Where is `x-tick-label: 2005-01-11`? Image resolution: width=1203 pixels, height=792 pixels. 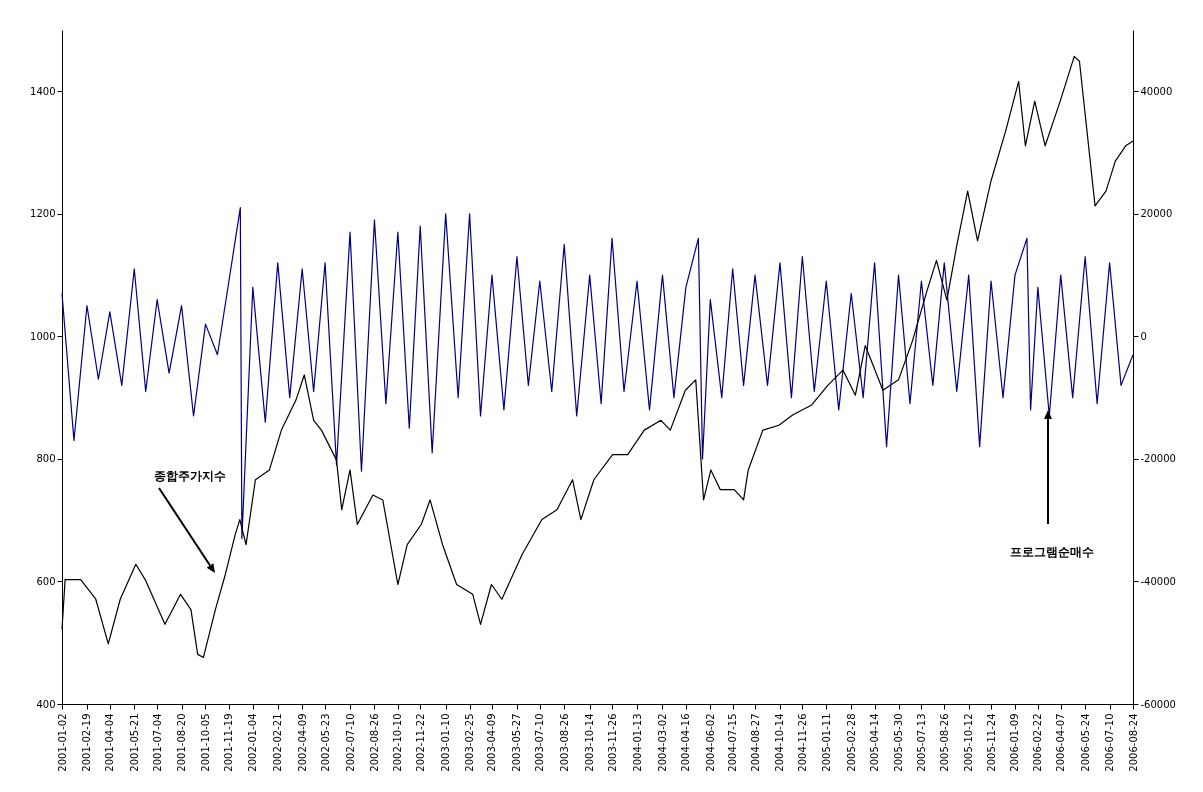
x-tick-label: 2005-01-11 is located at coordinates (826, 742).